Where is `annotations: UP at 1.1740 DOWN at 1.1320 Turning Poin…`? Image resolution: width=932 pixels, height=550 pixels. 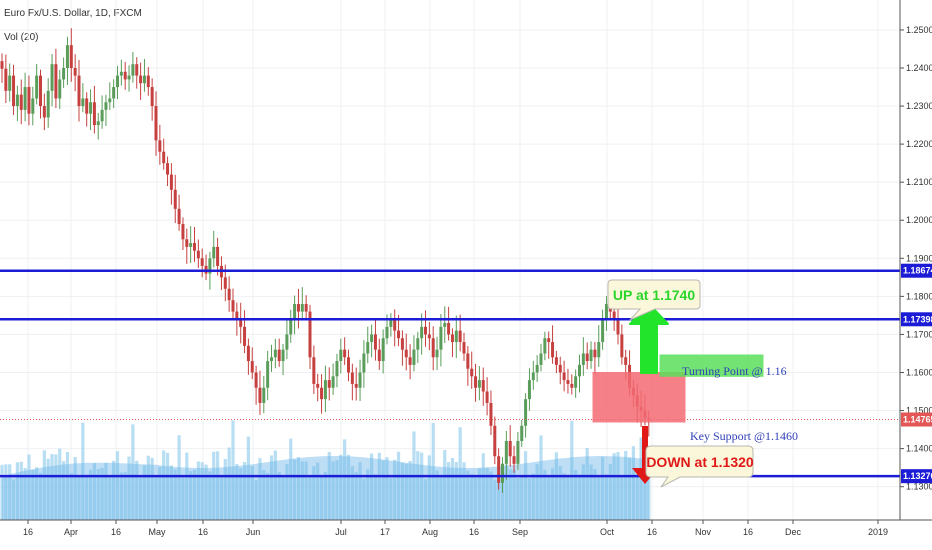 annotations: UP at 1.1740 DOWN at 1.1320 Turning Poin… is located at coordinates (702, 383).